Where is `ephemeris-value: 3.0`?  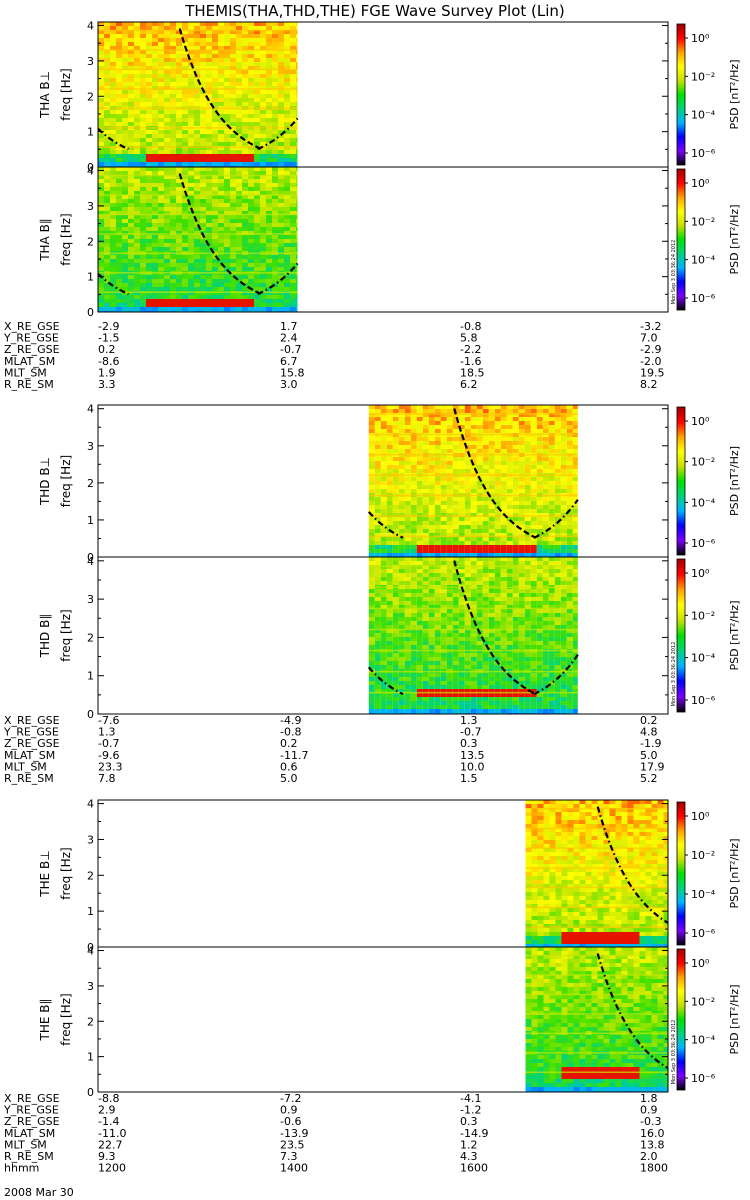 ephemeris-value: 3.0 is located at coordinates (289, 384).